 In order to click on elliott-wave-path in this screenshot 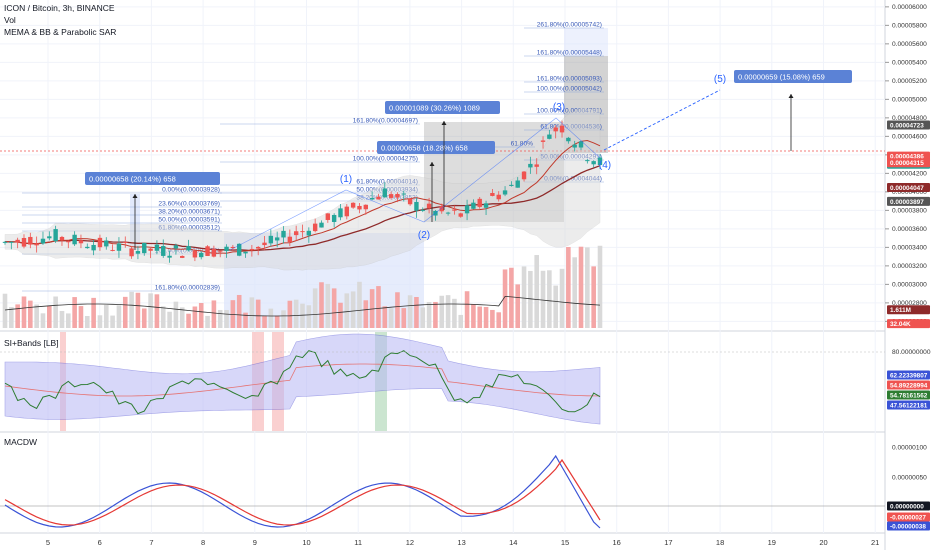, I will do `click(415, 184)`.